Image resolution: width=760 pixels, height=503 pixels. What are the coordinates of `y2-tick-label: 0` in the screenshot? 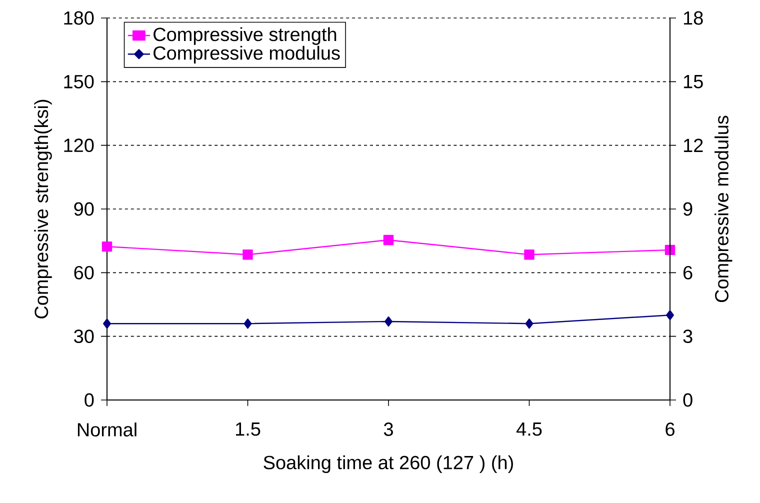 It's located at (687, 400).